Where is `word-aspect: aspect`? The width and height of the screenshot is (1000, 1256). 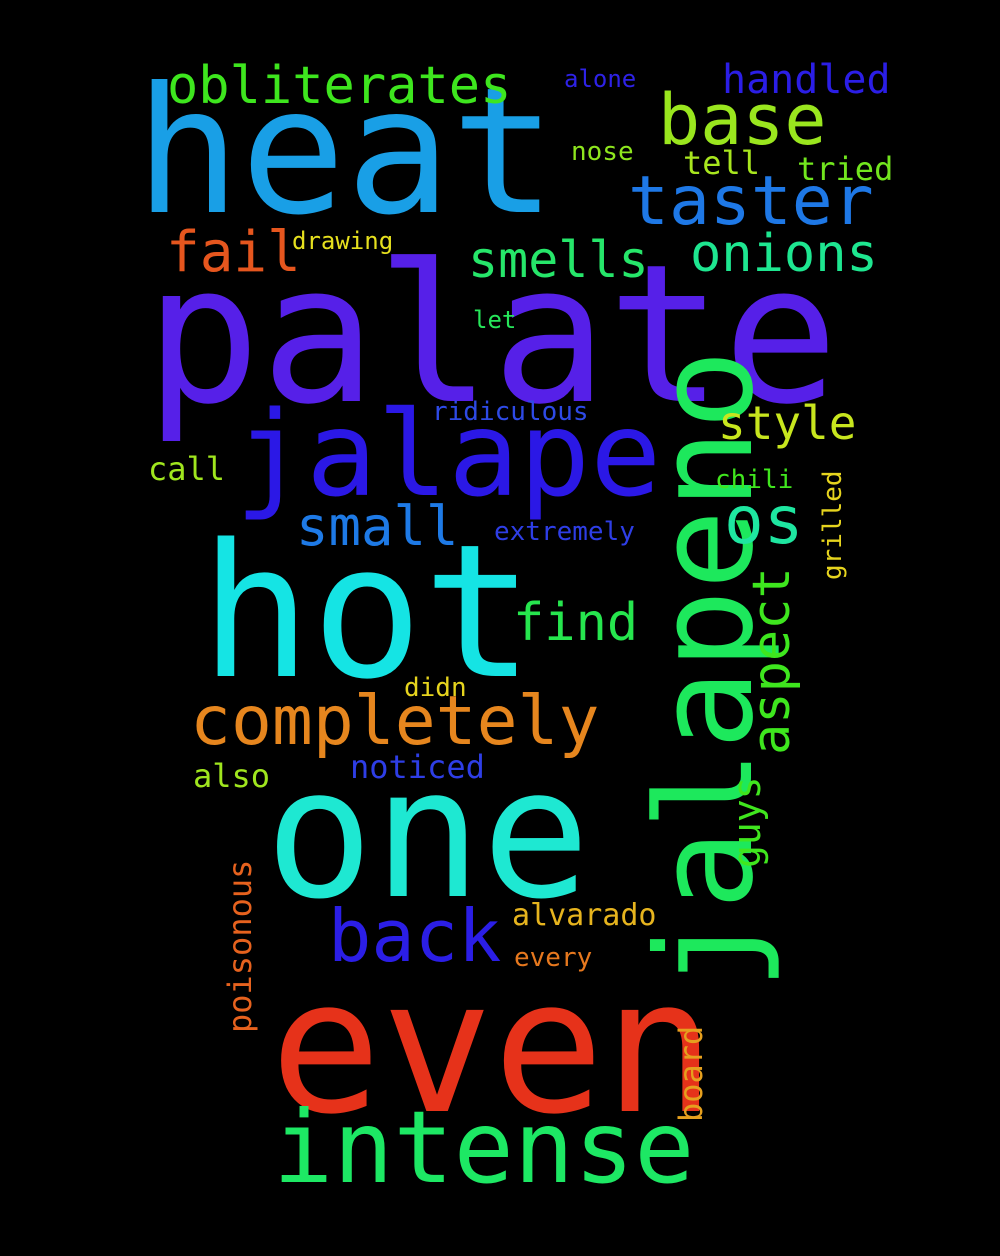
word-aspect: aspect is located at coordinates (772, 661).